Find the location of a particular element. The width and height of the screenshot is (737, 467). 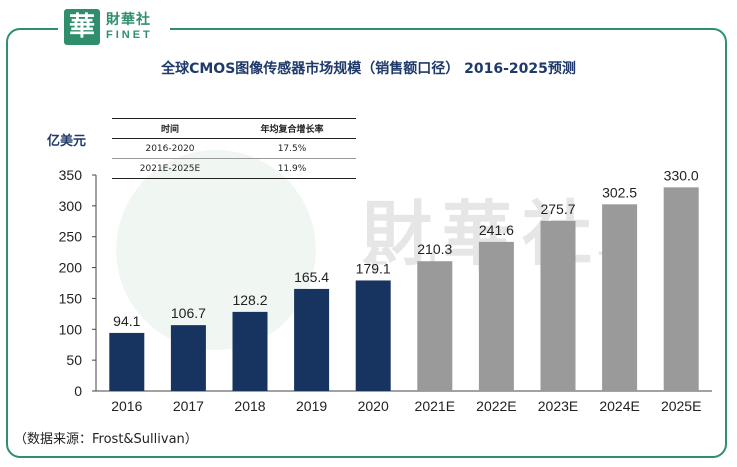

x-tick-label: 2018 is located at coordinates (249, 406).